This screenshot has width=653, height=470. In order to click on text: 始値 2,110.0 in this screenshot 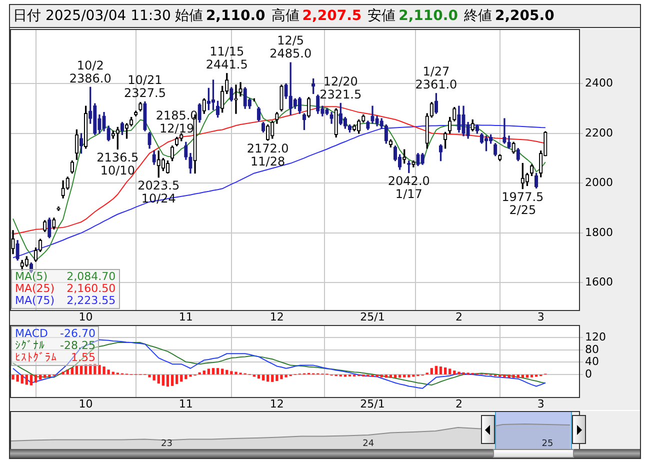, I will do `click(220, 16)`.